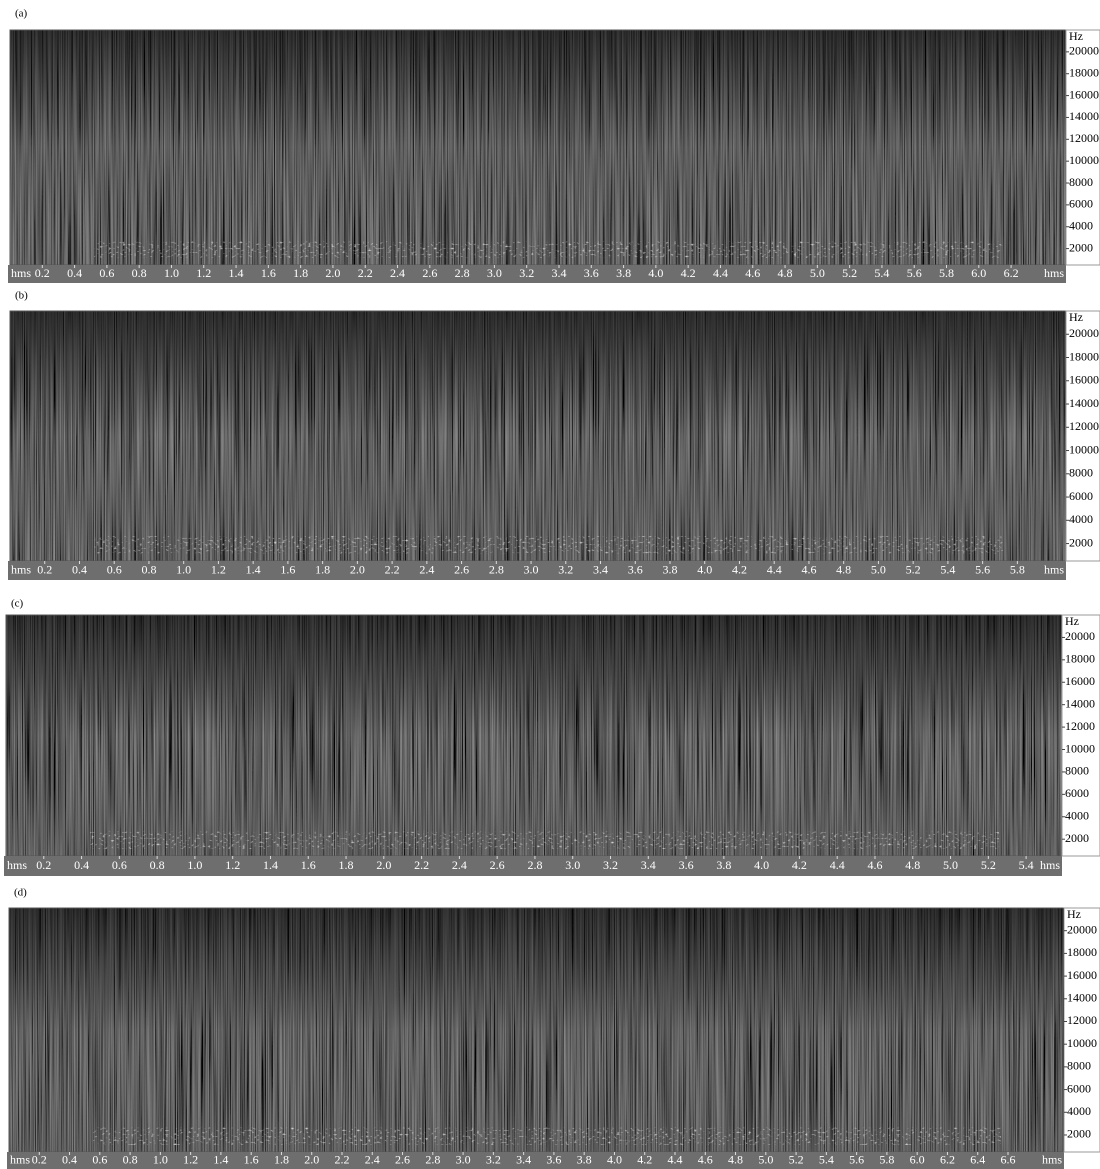 The width and height of the screenshot is (1100, 1169). What do you see at coordinates (1007, 1159) in the screenshot?
I see `x-tick-label: 6.6` at bounding box center [1007, 1159].